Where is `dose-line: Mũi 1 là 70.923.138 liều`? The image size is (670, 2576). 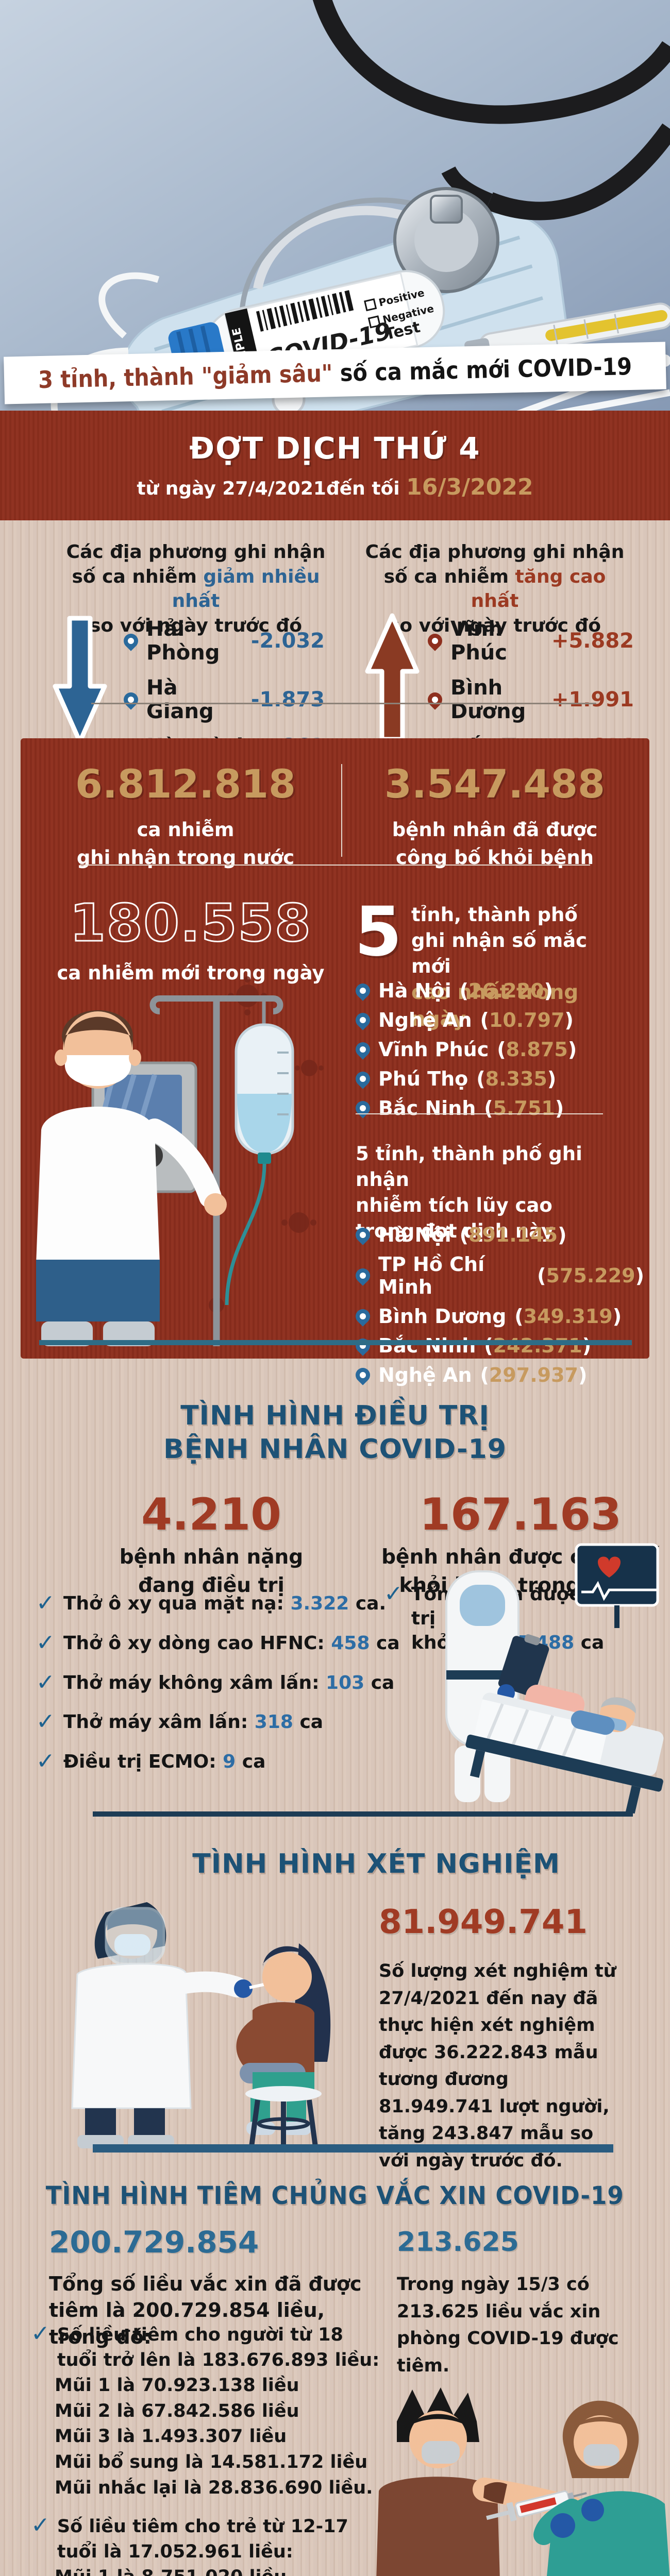 dose-line: Mũi 1 là 70.923.138 liều is located at coordinates (177, 2385).